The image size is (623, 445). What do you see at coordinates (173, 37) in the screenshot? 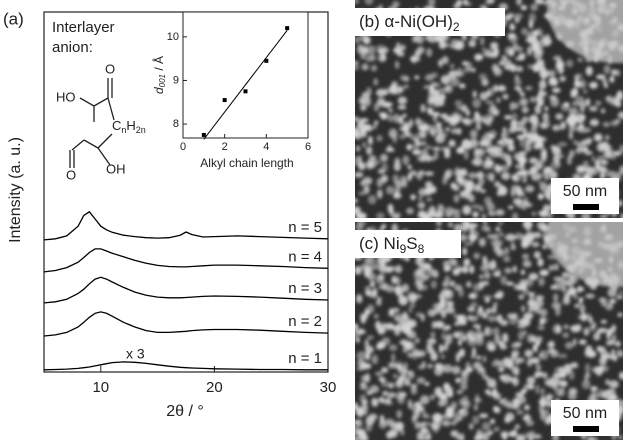
I see `y-tick-label: 10` at bounding box center [173, 37].